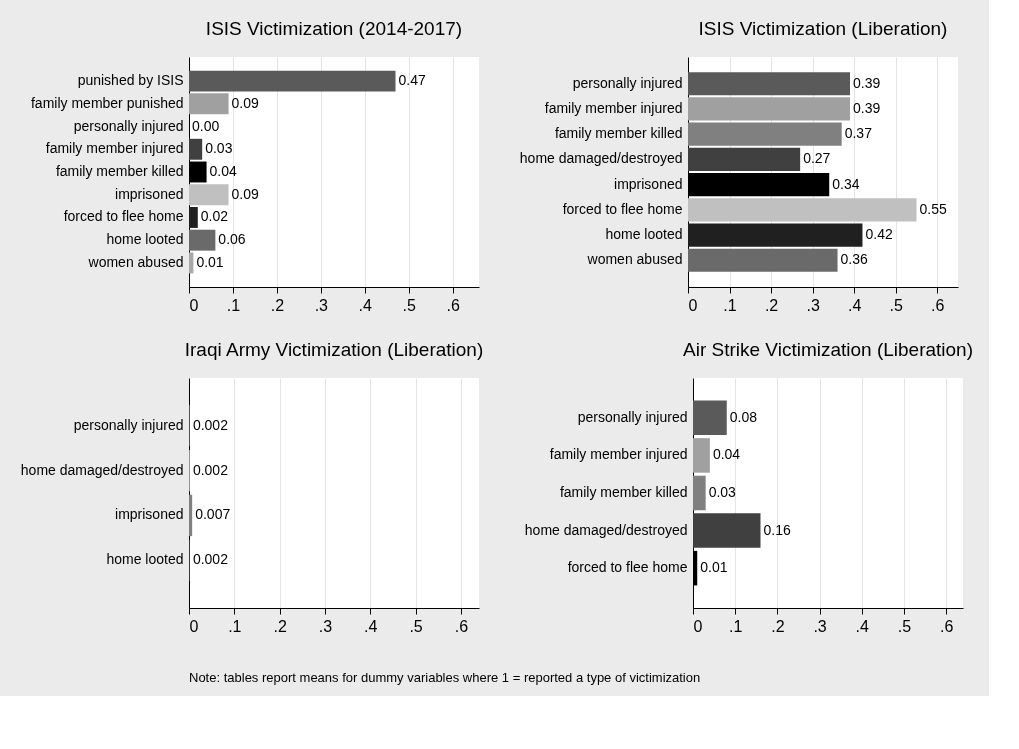  I want to click on data-label: 0.47, so click(412, 80).